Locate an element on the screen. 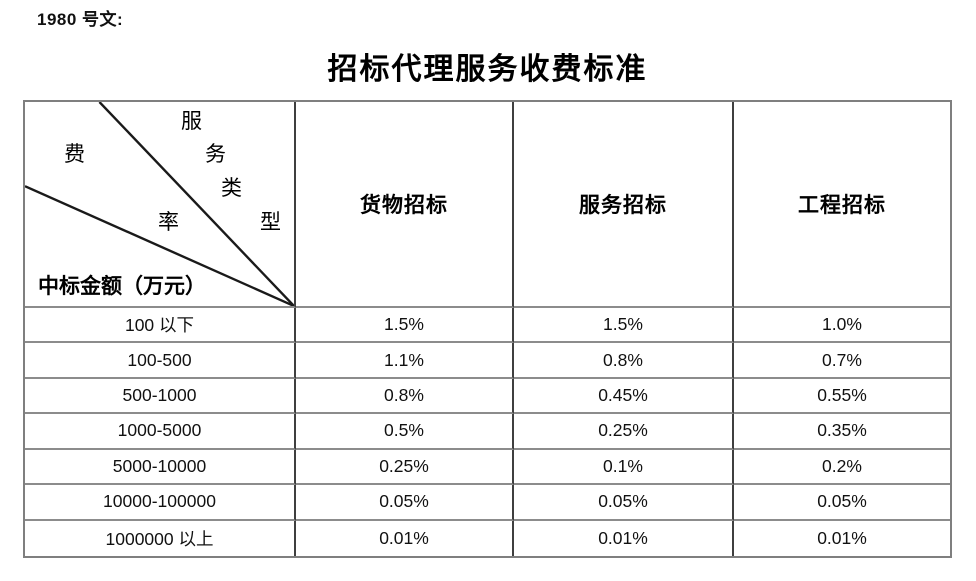 The width and height of the screenshot is (976, 581). rate-cell: 0.7% is located at coordinates (842, 361).